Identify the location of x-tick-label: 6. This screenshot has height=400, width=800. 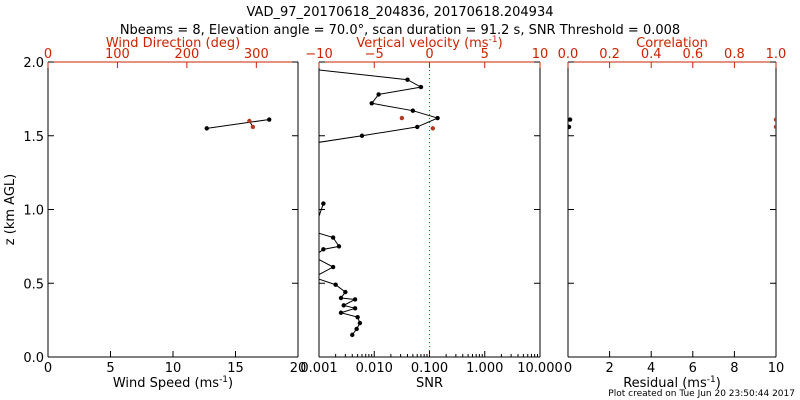
(693, 368).